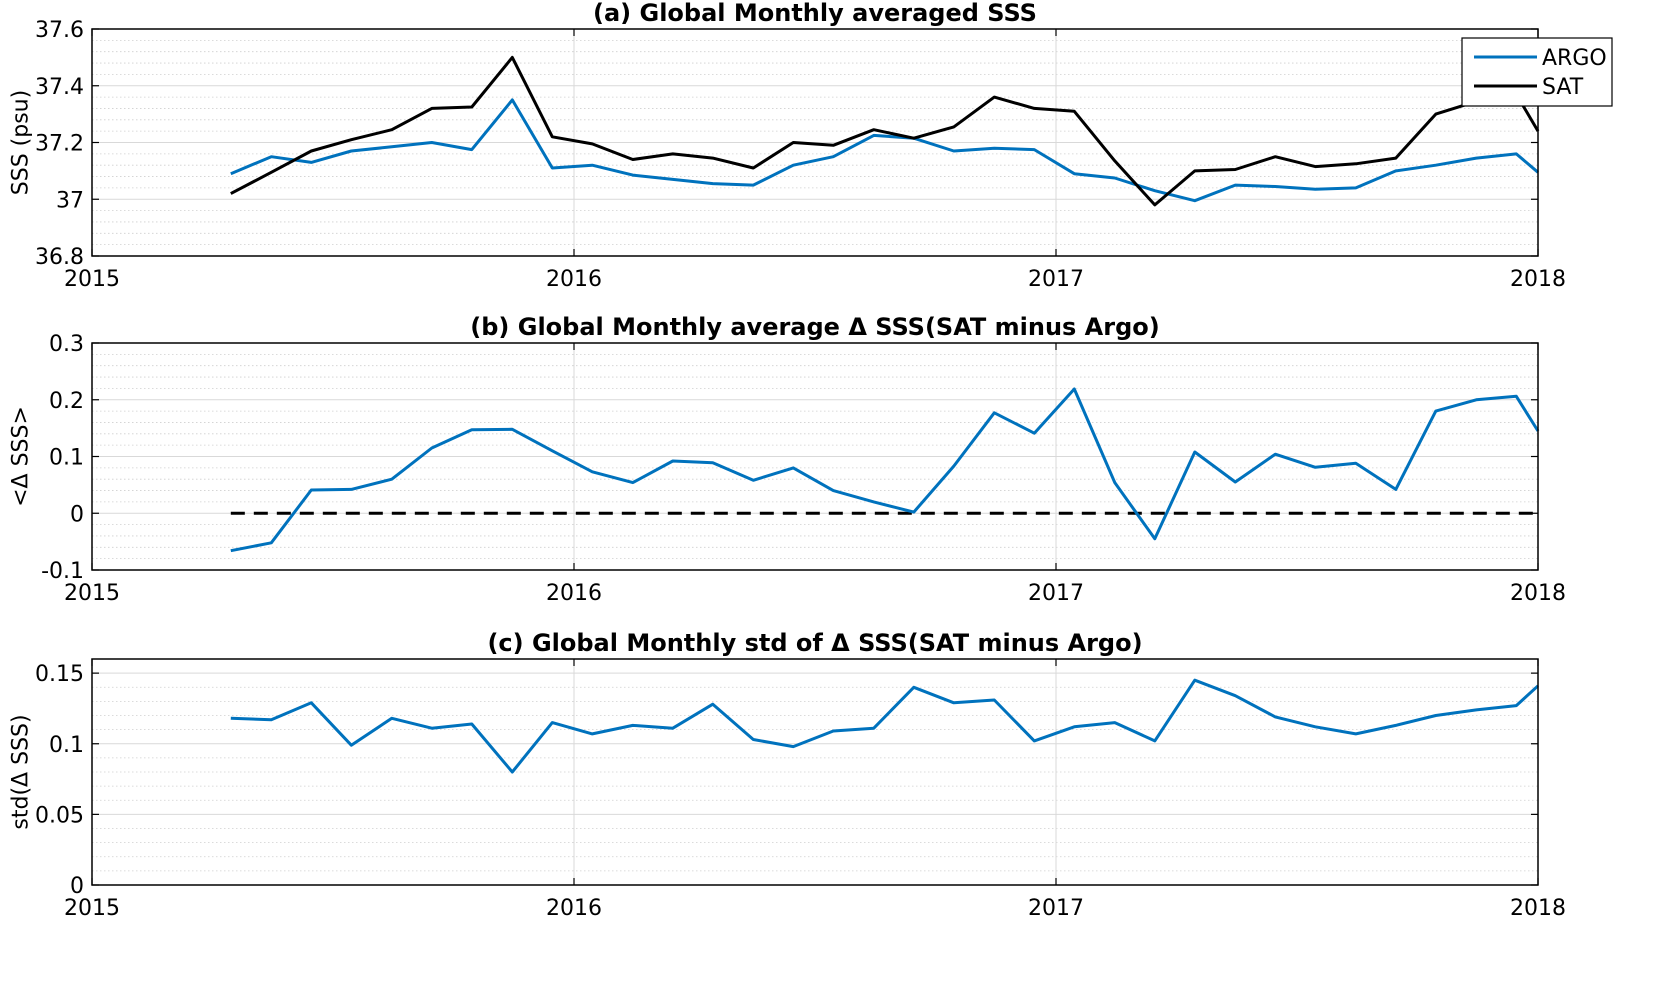 Image resolution: width=1680 pixels, height=982 pixels. What do you see at coordinates (59, 674) in the screenshot?
I see `y-tick-label: 0.15` at bounding box center [59, 674].